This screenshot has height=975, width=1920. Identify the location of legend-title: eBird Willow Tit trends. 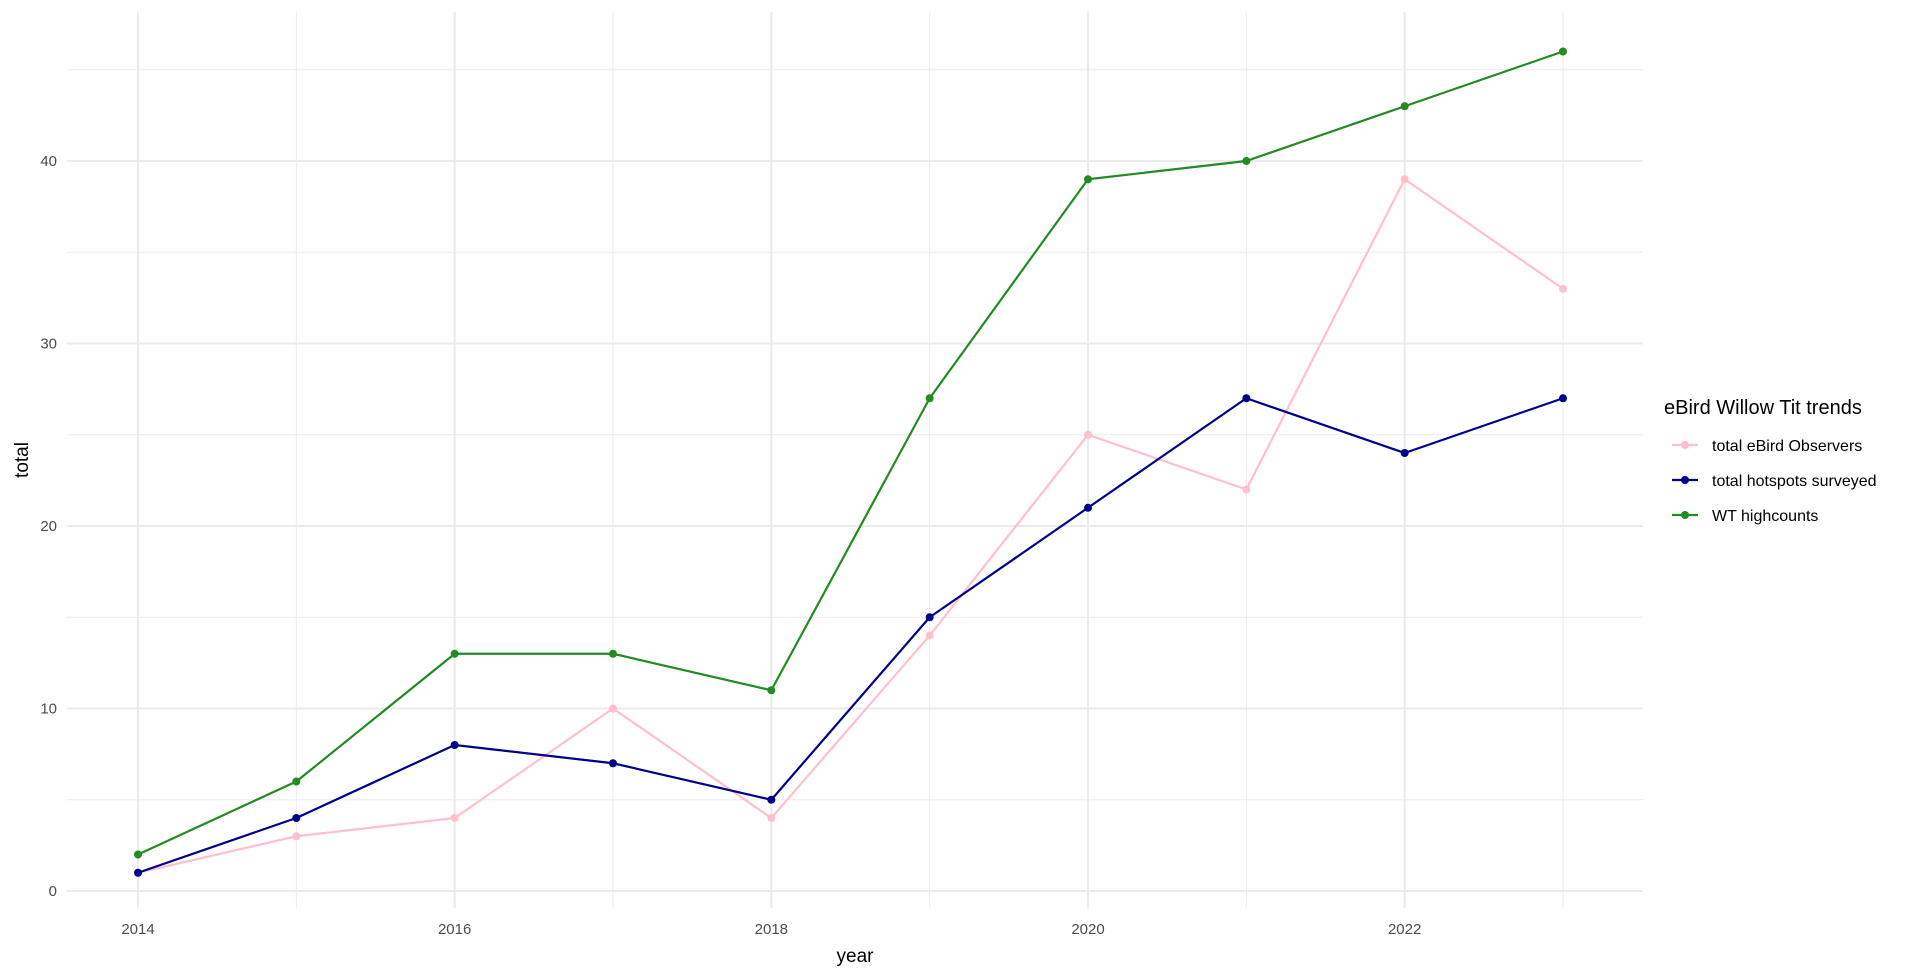
(1763, 408).